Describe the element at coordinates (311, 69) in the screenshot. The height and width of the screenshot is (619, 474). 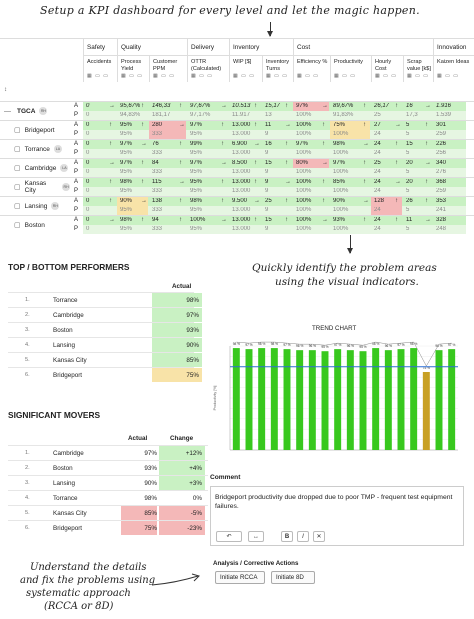
I see `column-header: Efficiency % ▦ ▭ ▭` at that location.